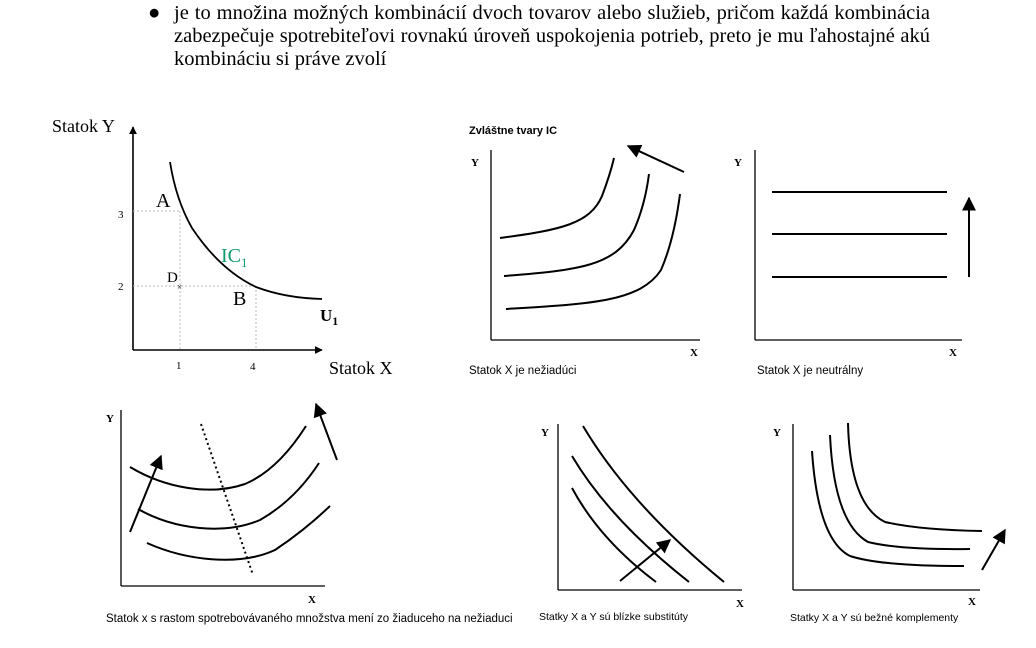 The height and width of the screenshot is (648, 1036). What do you see at coordinates (83, 126) in the screenshot?
I see `main-y-axis-label: Statok Y` at bounding box center [83, 126].